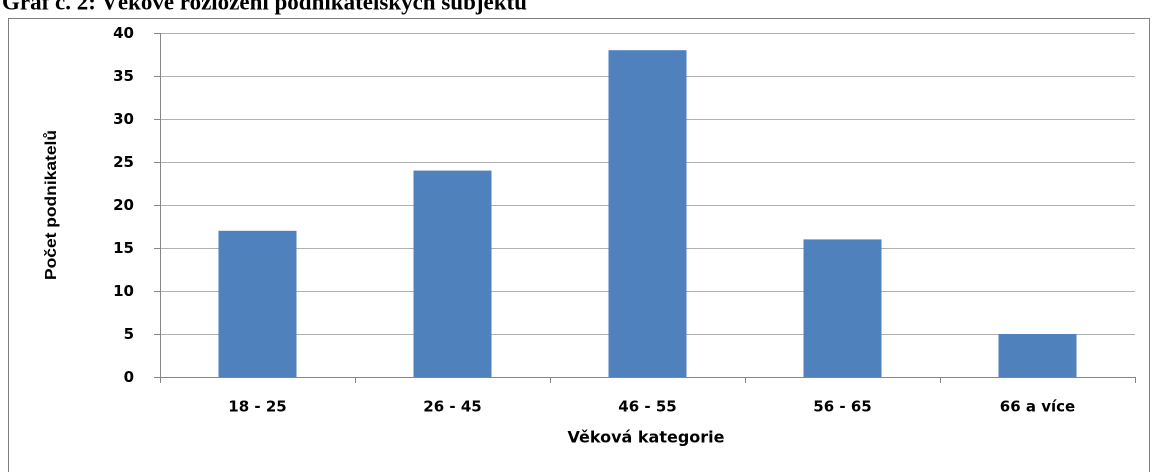 This screenshot has width=1159, height=472. Describe the element at coordinates (123, 291) in the screenshot. I see `y-tick-label: 10` at that location.